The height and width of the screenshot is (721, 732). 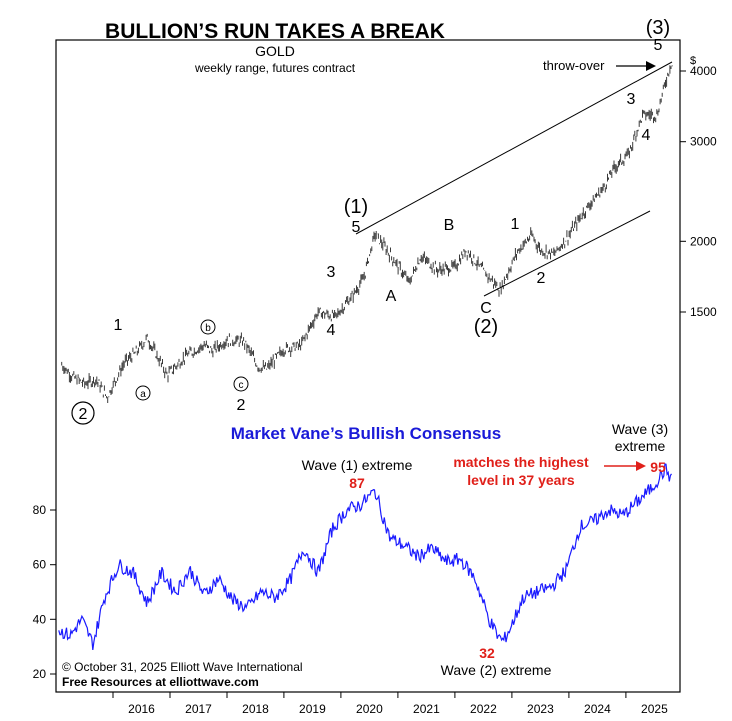 What do you see at coordinates (487, 653) in the screenshot?
I see `wave2-extreme-value: 32` at bounding box center [487, 653].